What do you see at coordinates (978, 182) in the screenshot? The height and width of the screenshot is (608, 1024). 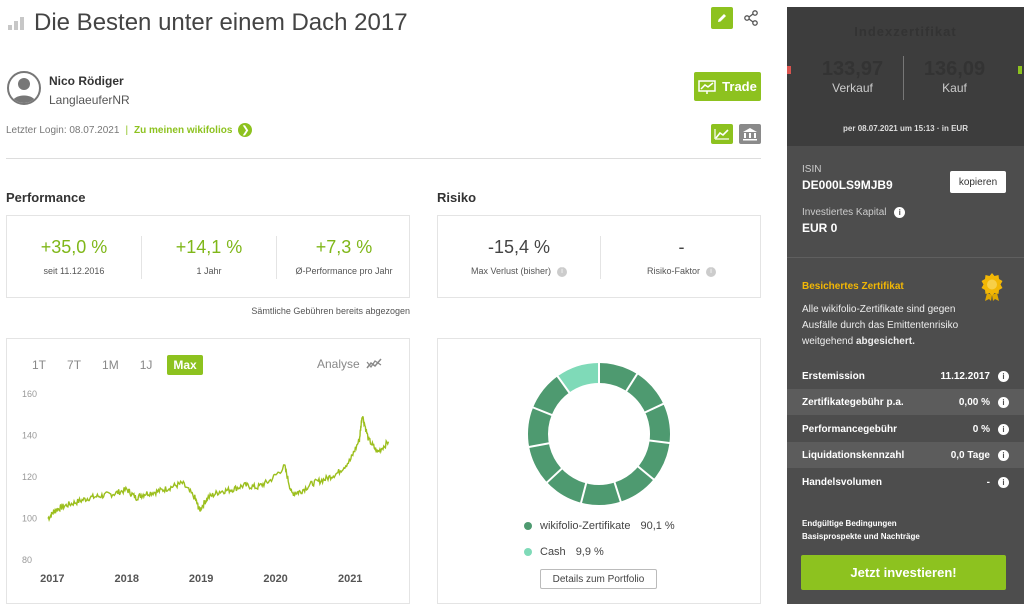 I see `copy-isin-button: kopieren` at bounding box center [978, 182].